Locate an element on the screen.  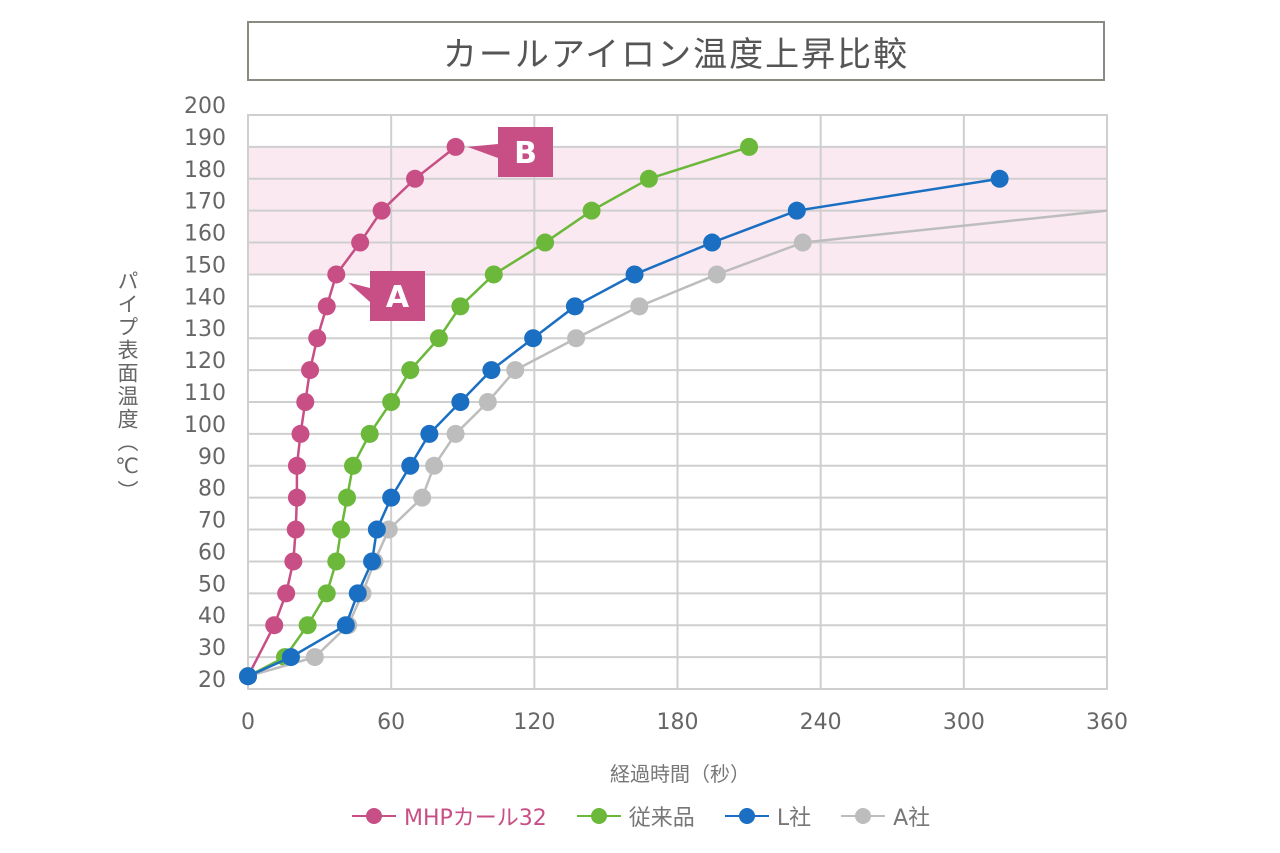
x-tick-label: 180 is located at coordinates (678, 722).